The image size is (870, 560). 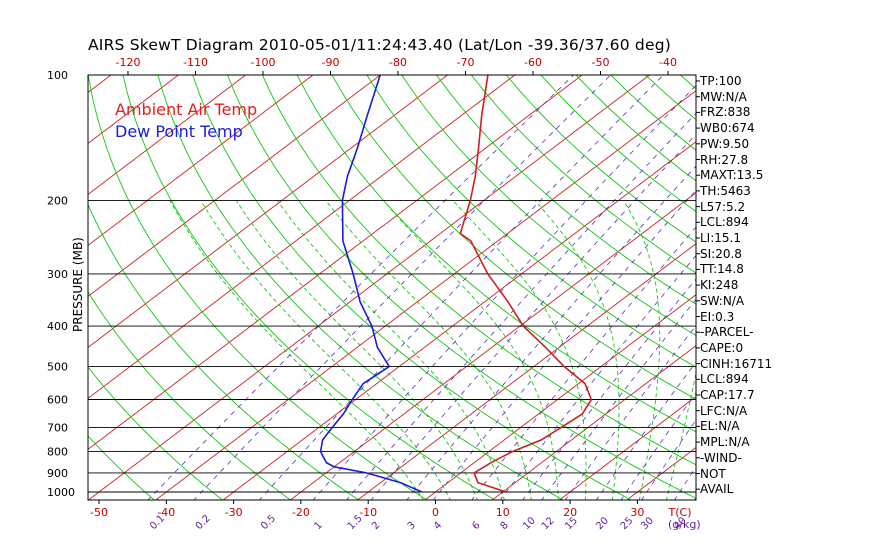 What do you see at coordinates (435, 512) in the screenshot?
I see `bottom-temp-tick-label: 0` at bounding box center [435, 512].